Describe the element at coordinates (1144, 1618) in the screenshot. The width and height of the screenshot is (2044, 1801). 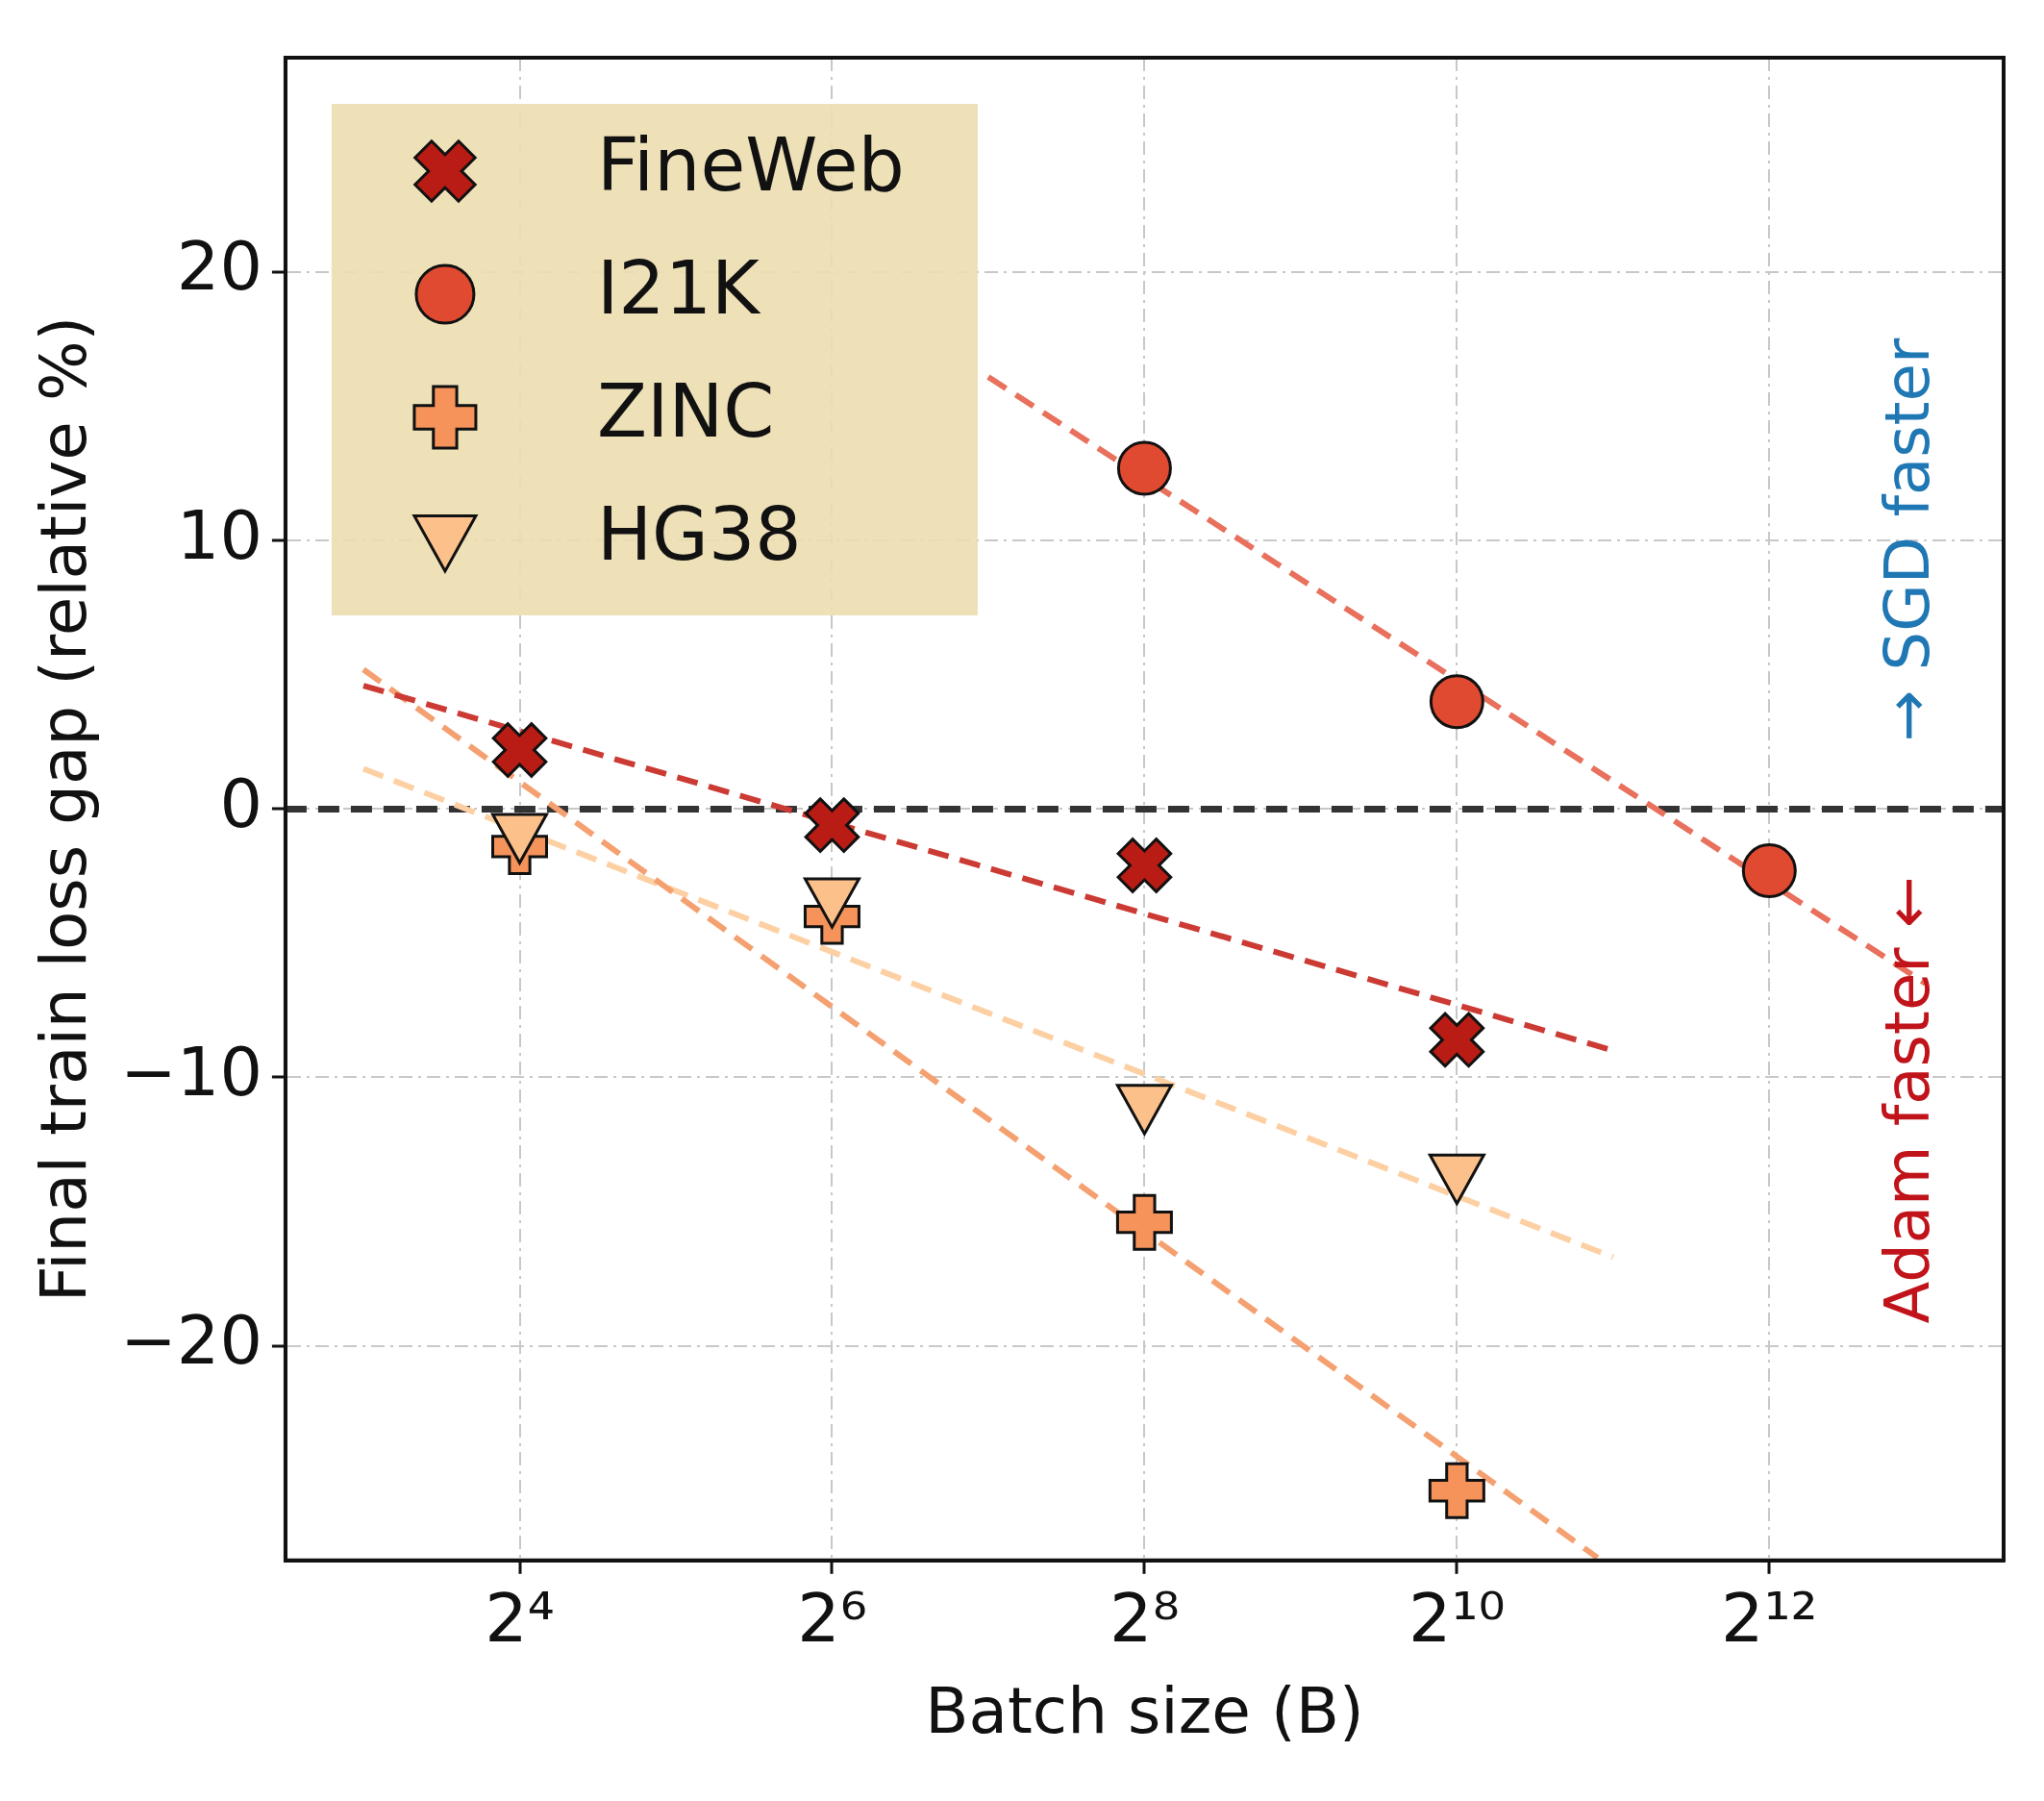
I see `x-tick-label: 2⁸` at that location.